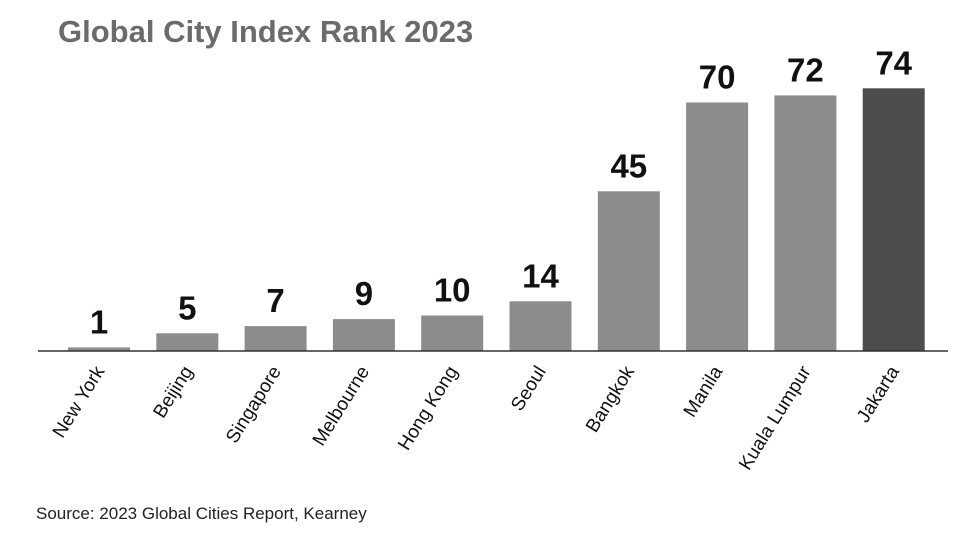 The height and width of the screenshot is (537, 966). Describe the element at coordinates (805, 69) in the screenshot. I see `value-label-kuala-lumpur: 72` at that location.